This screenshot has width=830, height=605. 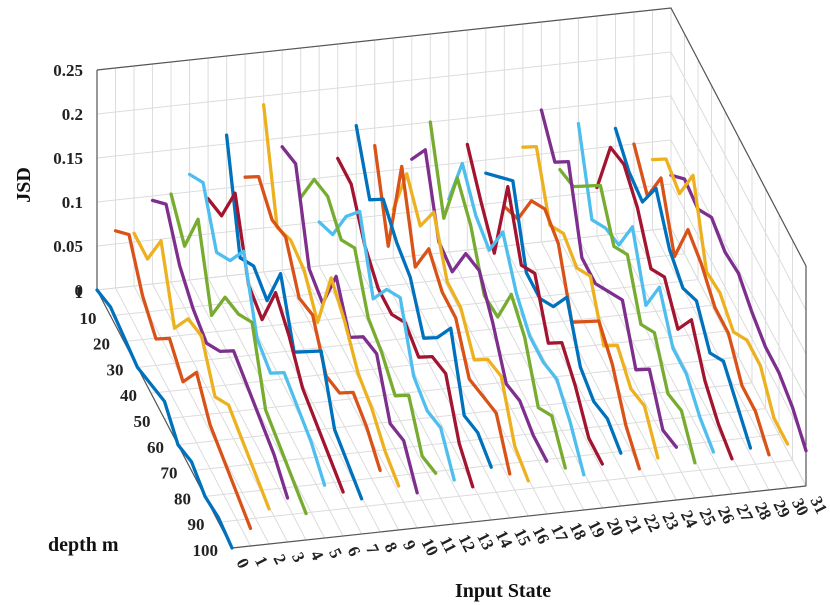 I want to click on x-tick-label: 1, so click(x=261, y=561).